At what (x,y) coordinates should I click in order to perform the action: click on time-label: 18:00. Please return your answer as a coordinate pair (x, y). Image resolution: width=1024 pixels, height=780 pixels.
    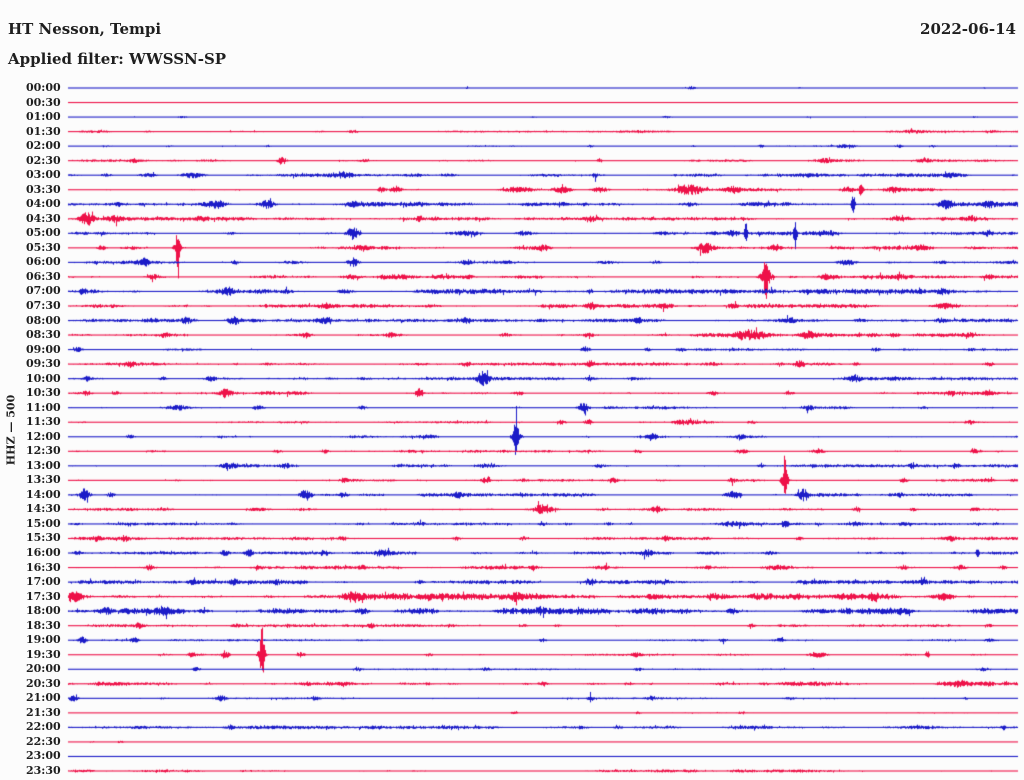
    Looking at the image, I should click on (43, 611).